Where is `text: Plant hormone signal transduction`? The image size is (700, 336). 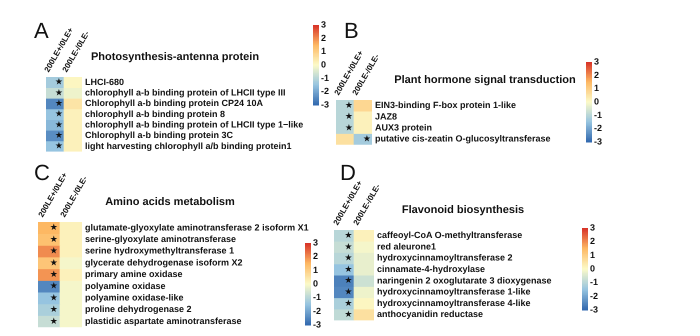 text: Plant hormone signal transduction is located at coordinates (485, 80).